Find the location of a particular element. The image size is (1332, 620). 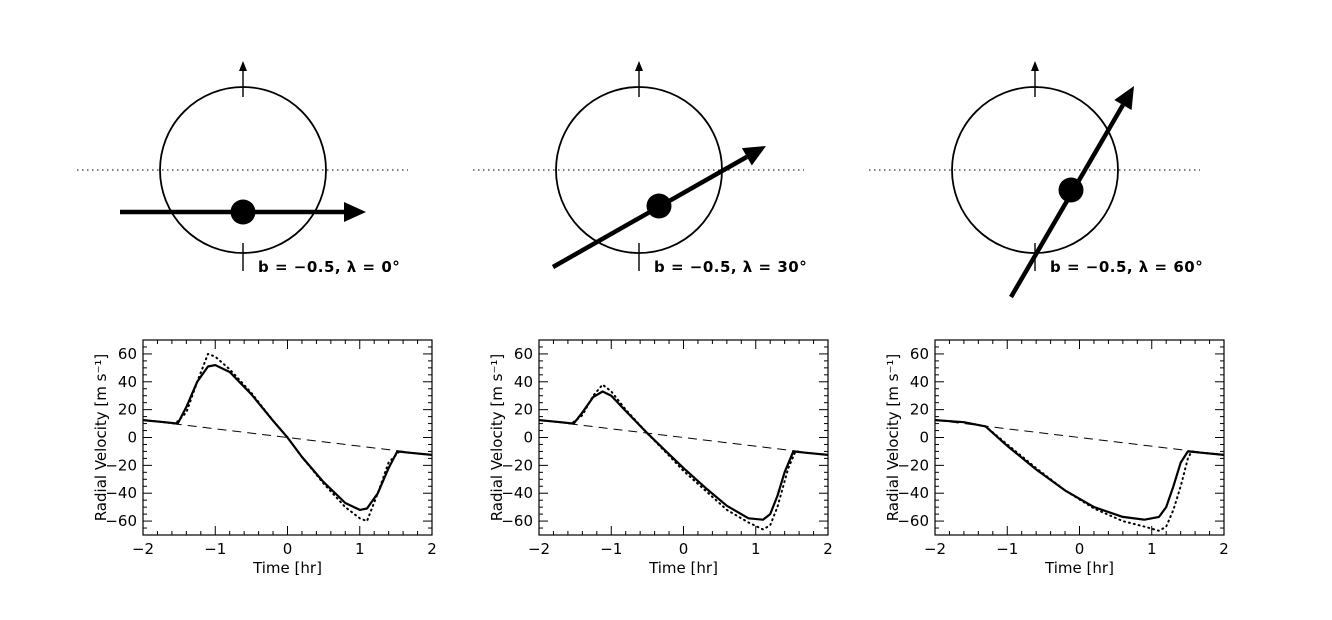

diagram-caption: b = −0.5, λ = 0° is located at coordinates (329, 267).